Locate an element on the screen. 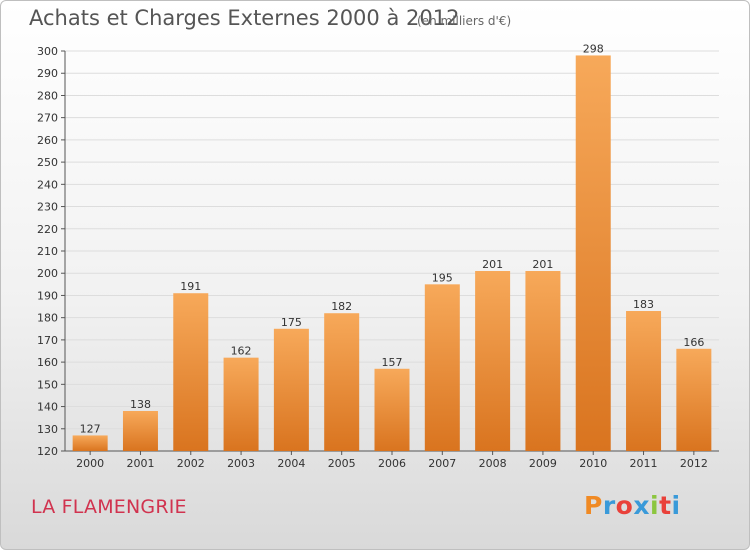 This screenshot has width=750, height=550. y-tick-label: 170 is located at coordinates (47, 340).